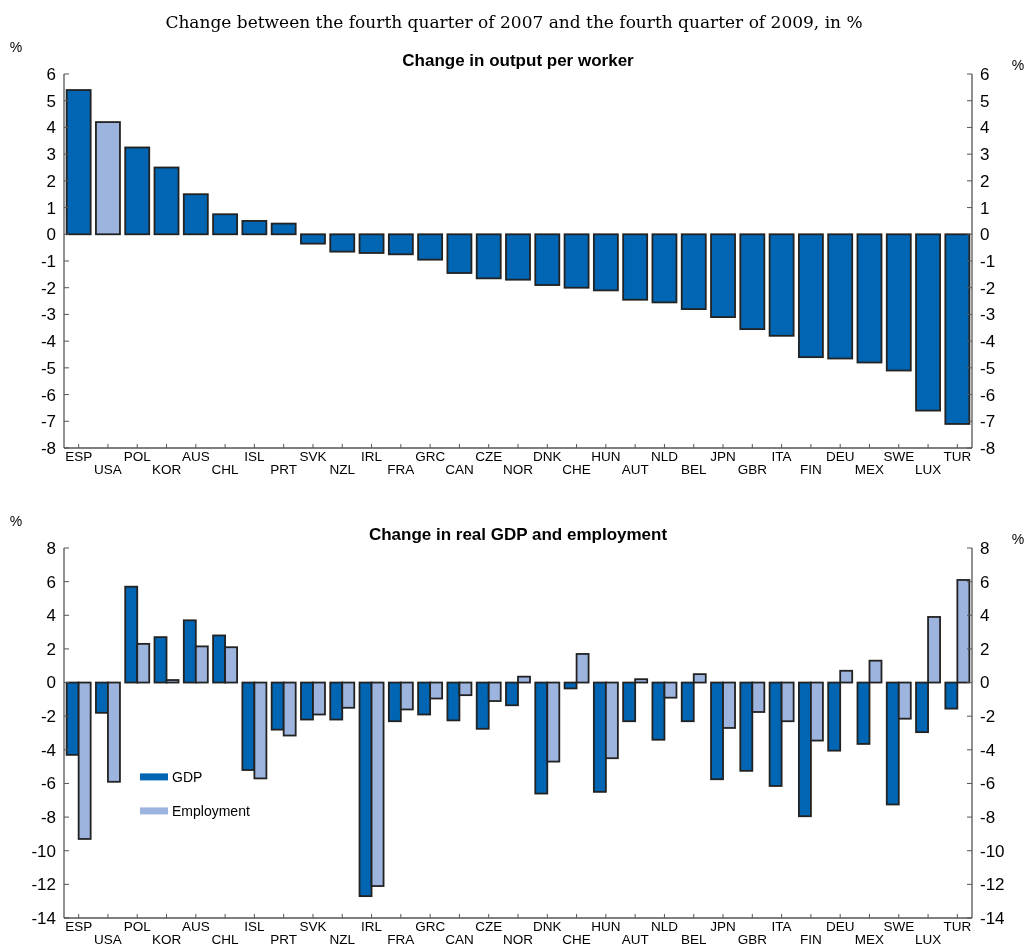 The height and width of the screenshot is (950, 1028). Describe the element at coordinates (459, 469) in the screenshot. I see `x-tick-label: CAN` at that location.